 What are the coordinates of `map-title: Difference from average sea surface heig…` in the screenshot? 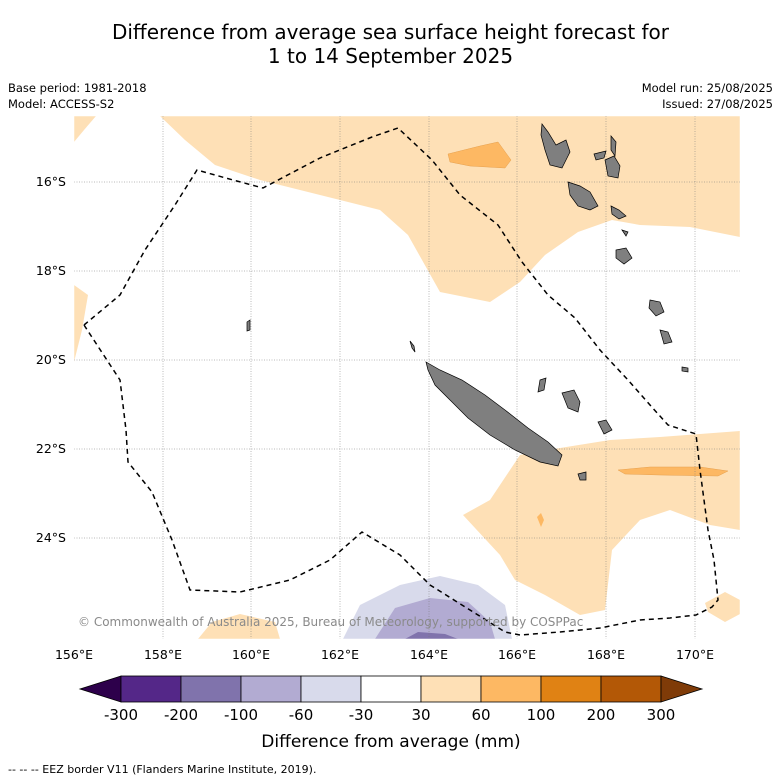 It's located at (390, 44).